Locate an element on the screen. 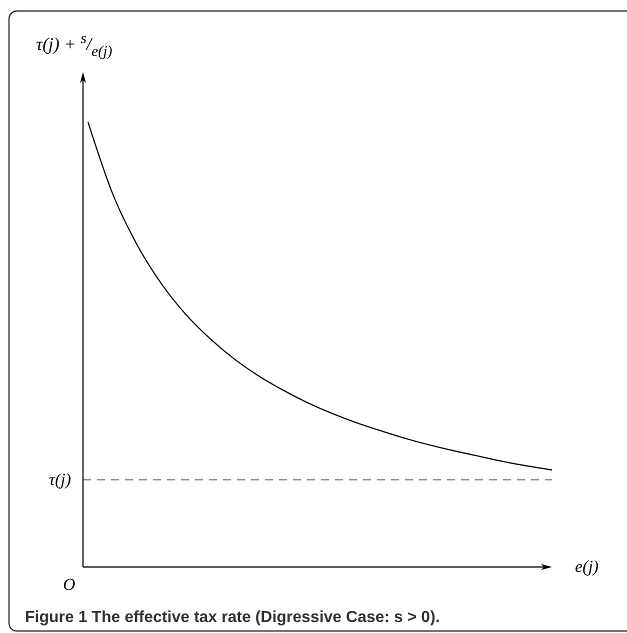 This screenshot has width=627, height=633. caption: Figure 1 The effective tax rate (Digressive Case: s > 0). is located at coordinates (232, 617).